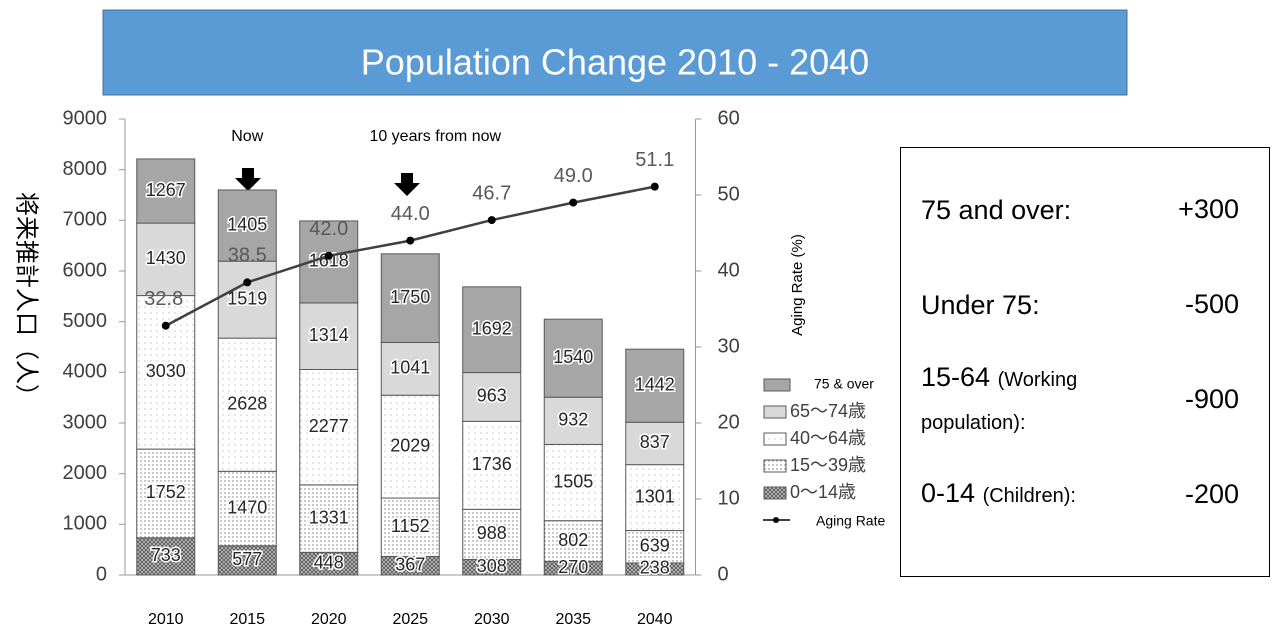 This screenshot has height=628, width=1274. I want to click on y2-tick-label: 0, so click(723, 574).